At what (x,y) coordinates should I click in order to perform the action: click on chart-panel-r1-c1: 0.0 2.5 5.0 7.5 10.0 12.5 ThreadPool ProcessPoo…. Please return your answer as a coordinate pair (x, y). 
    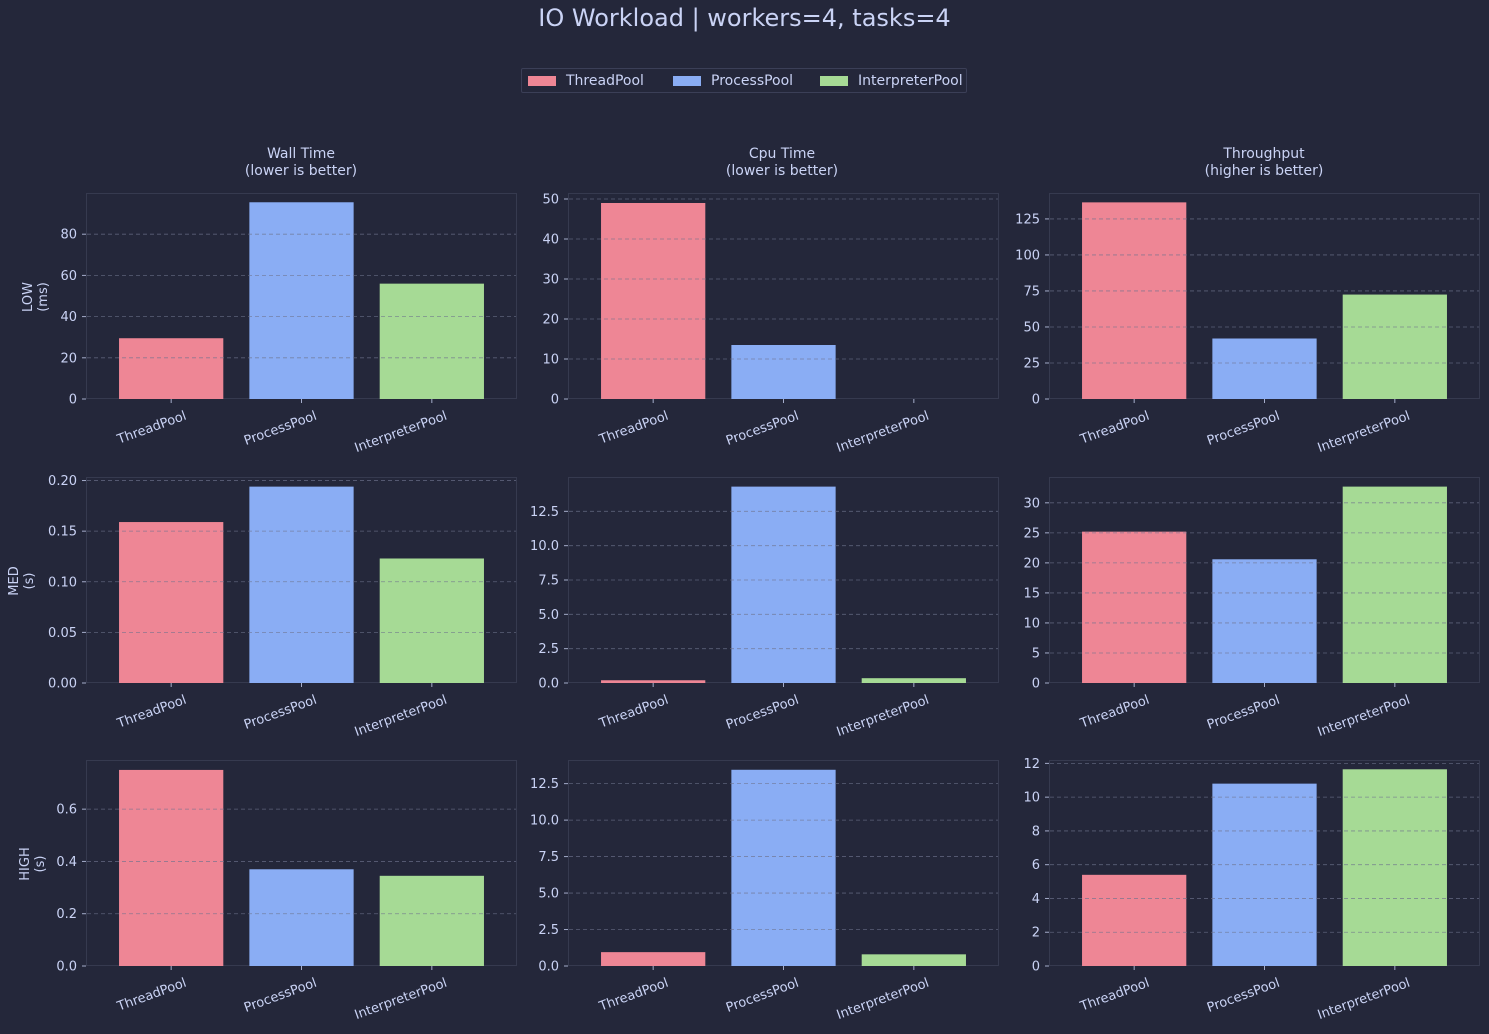
    Looking at the image, I should click on (764, 608).